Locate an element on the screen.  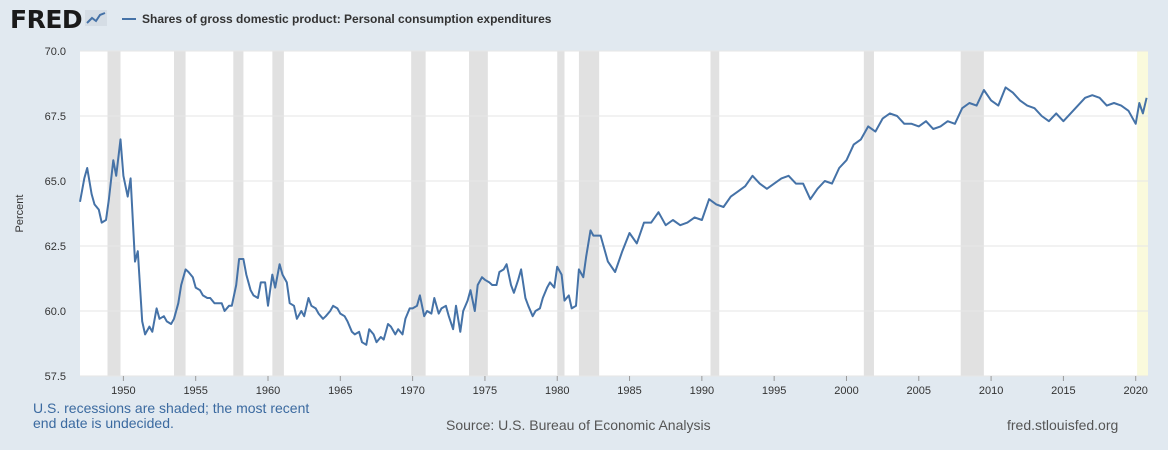
x-tick-label: 1965 is located at coordinates (340, 391).